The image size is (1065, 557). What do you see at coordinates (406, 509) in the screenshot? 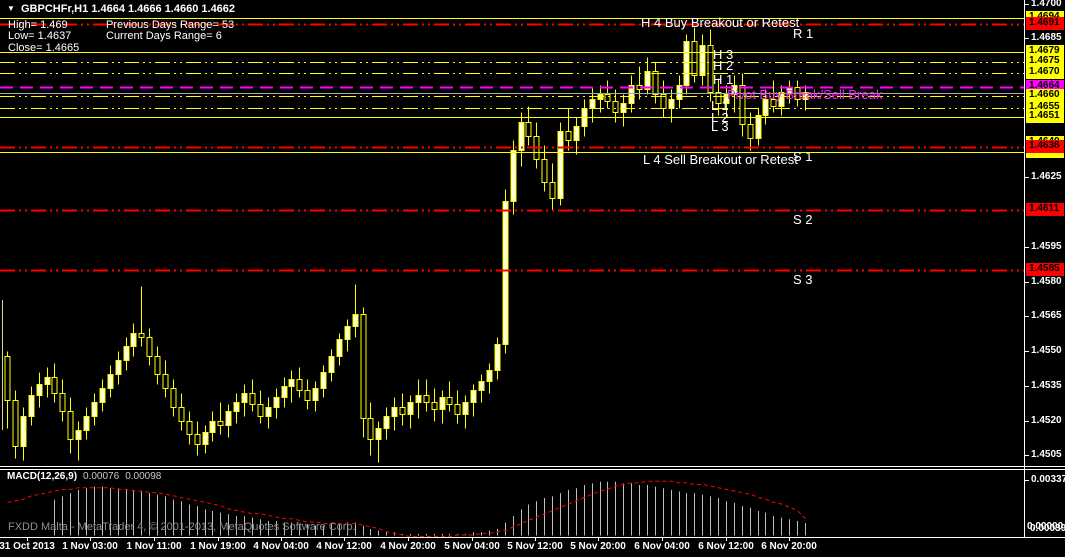
I see `macd-signal-line` at bounding box center [406, 509].